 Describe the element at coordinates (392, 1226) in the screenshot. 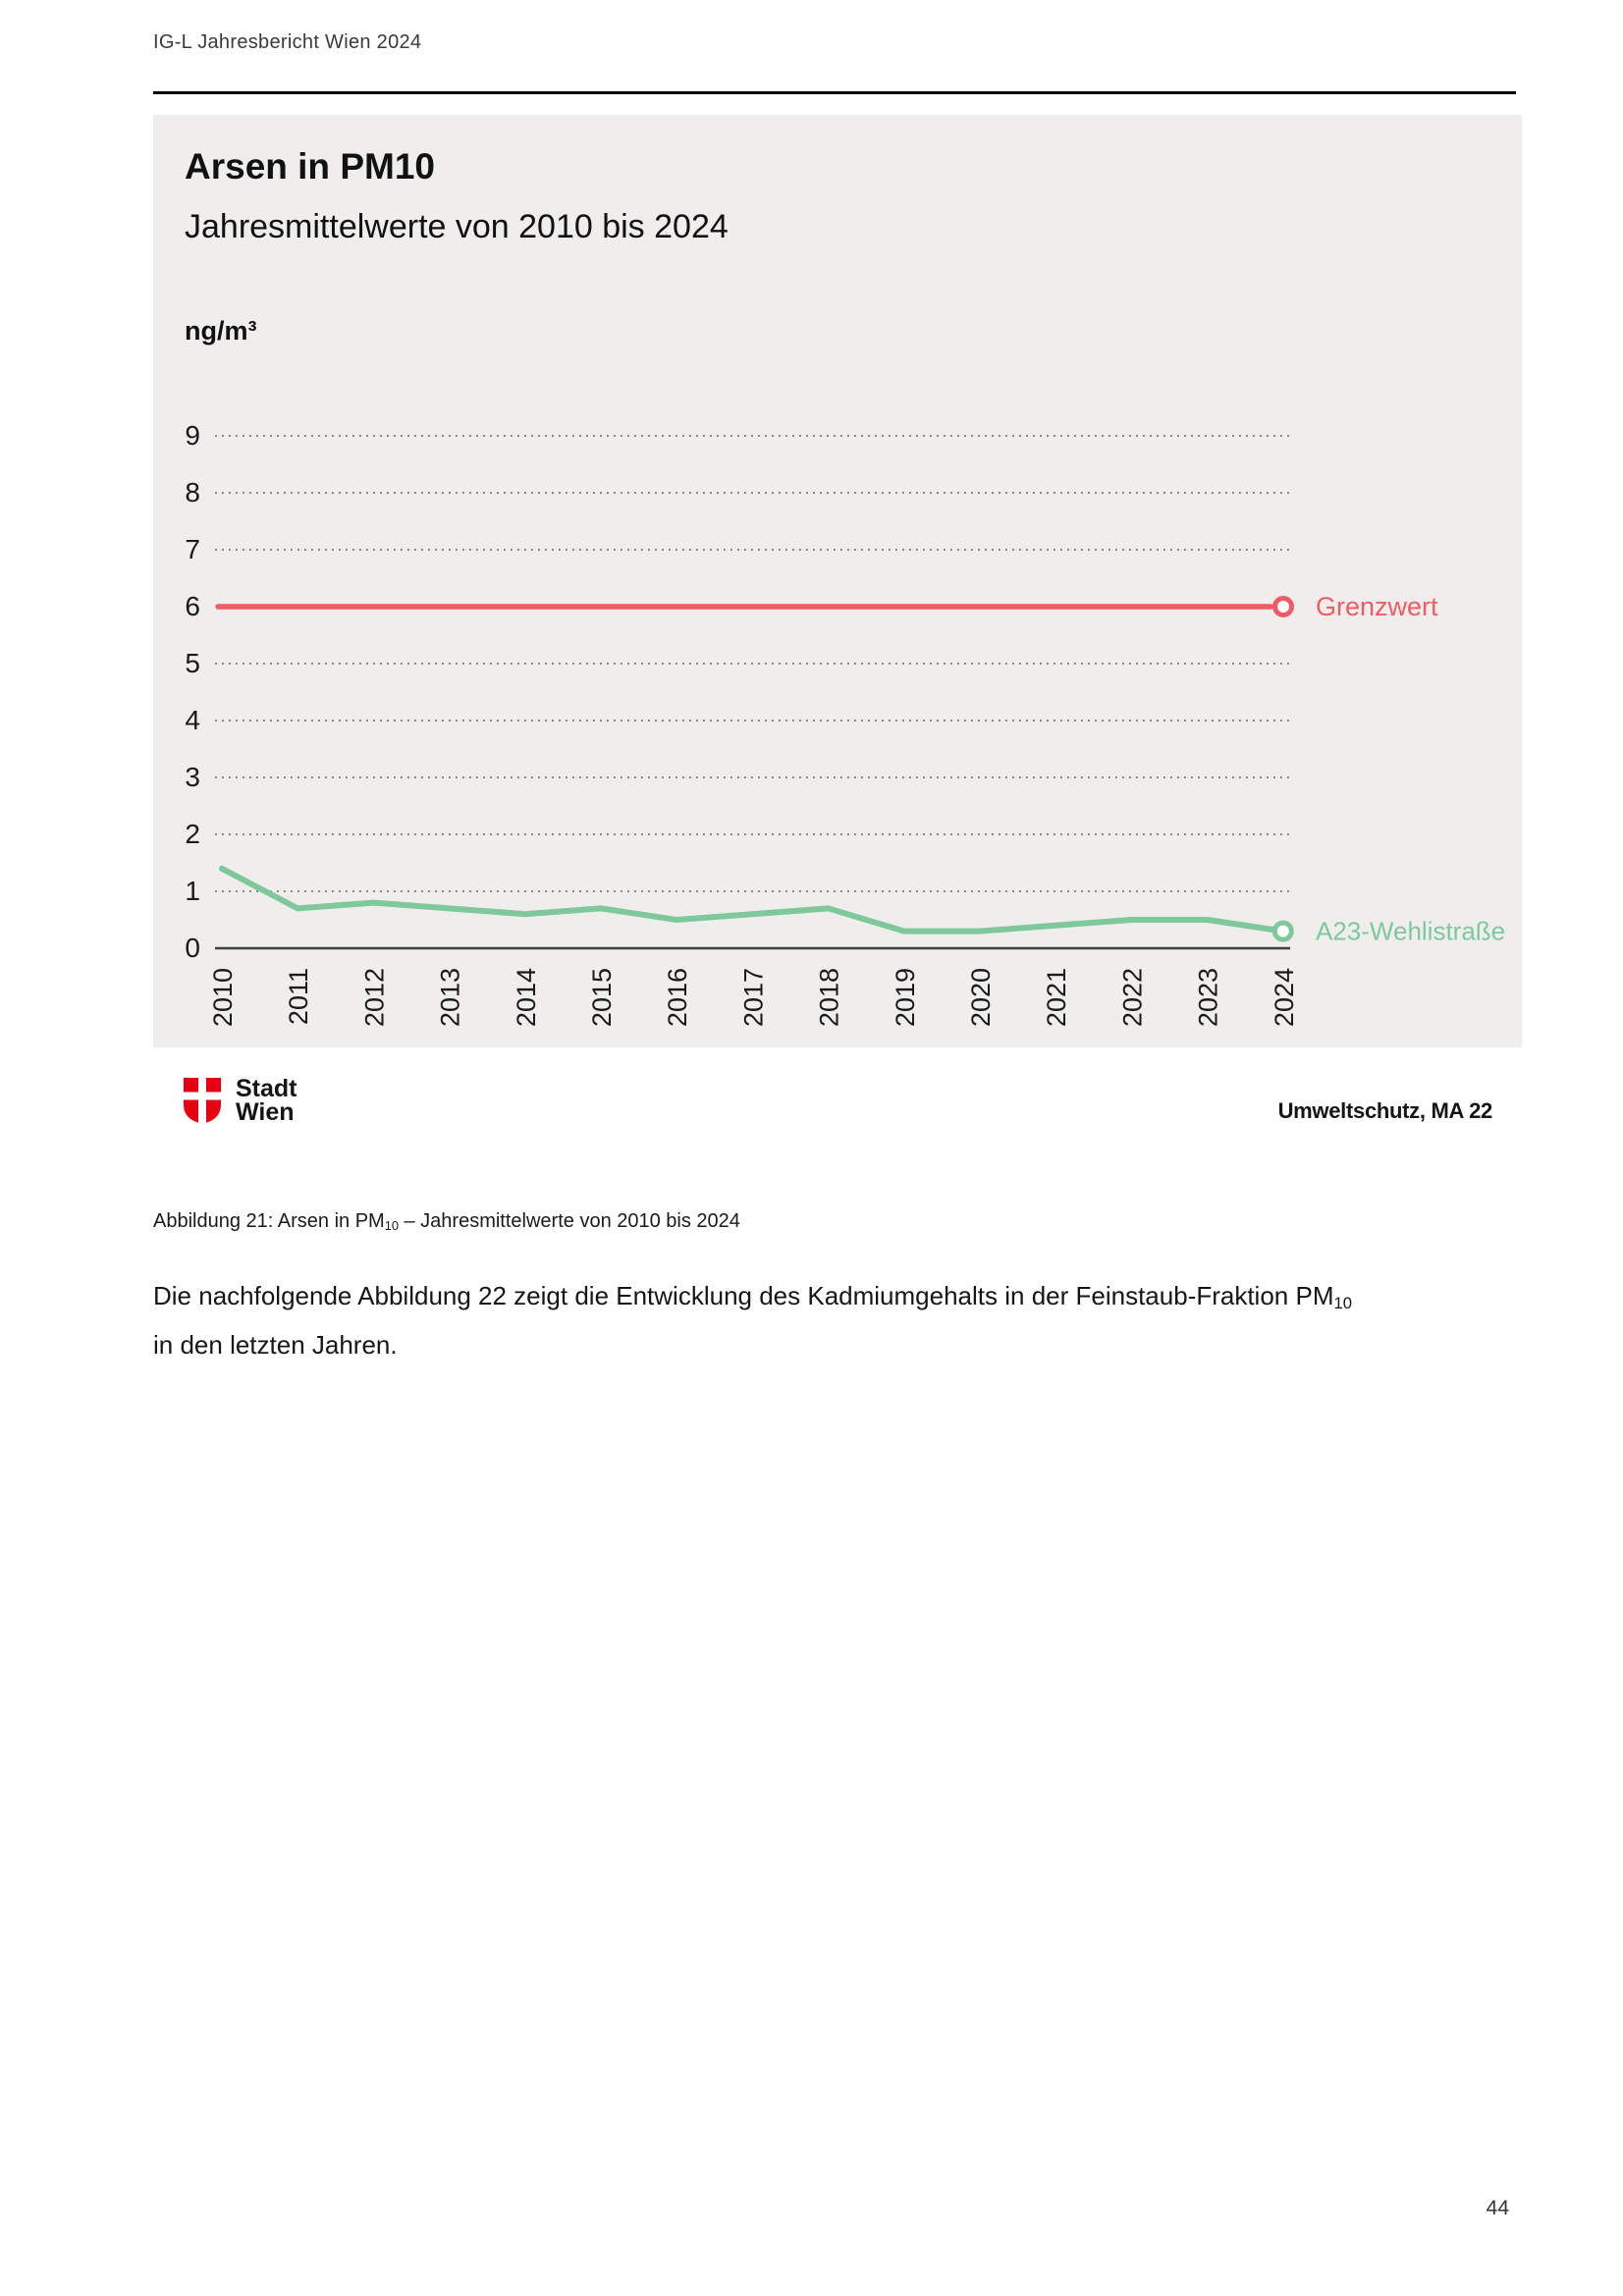

I see `caption-subscript: 10` at that location.